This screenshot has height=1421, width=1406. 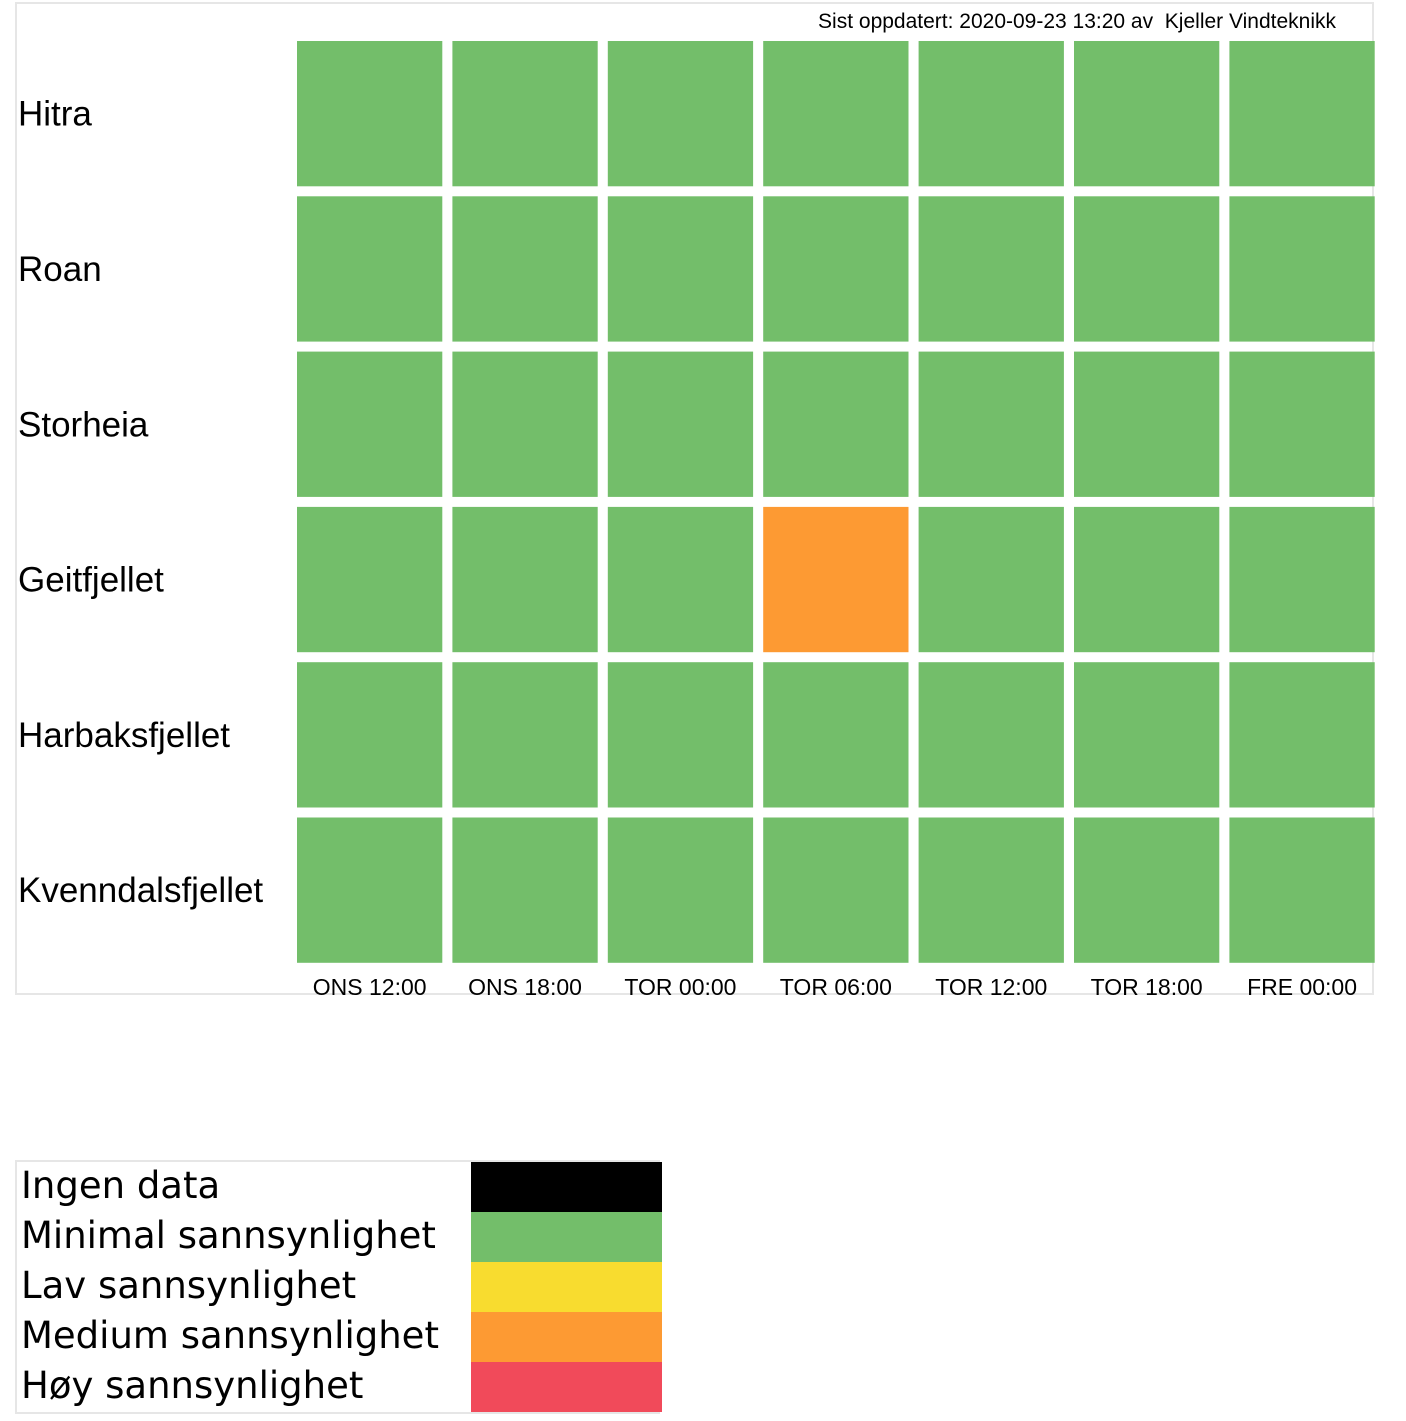 I want to click on row-label: Kvenndalsfjellet, so click(x=140, y=890).